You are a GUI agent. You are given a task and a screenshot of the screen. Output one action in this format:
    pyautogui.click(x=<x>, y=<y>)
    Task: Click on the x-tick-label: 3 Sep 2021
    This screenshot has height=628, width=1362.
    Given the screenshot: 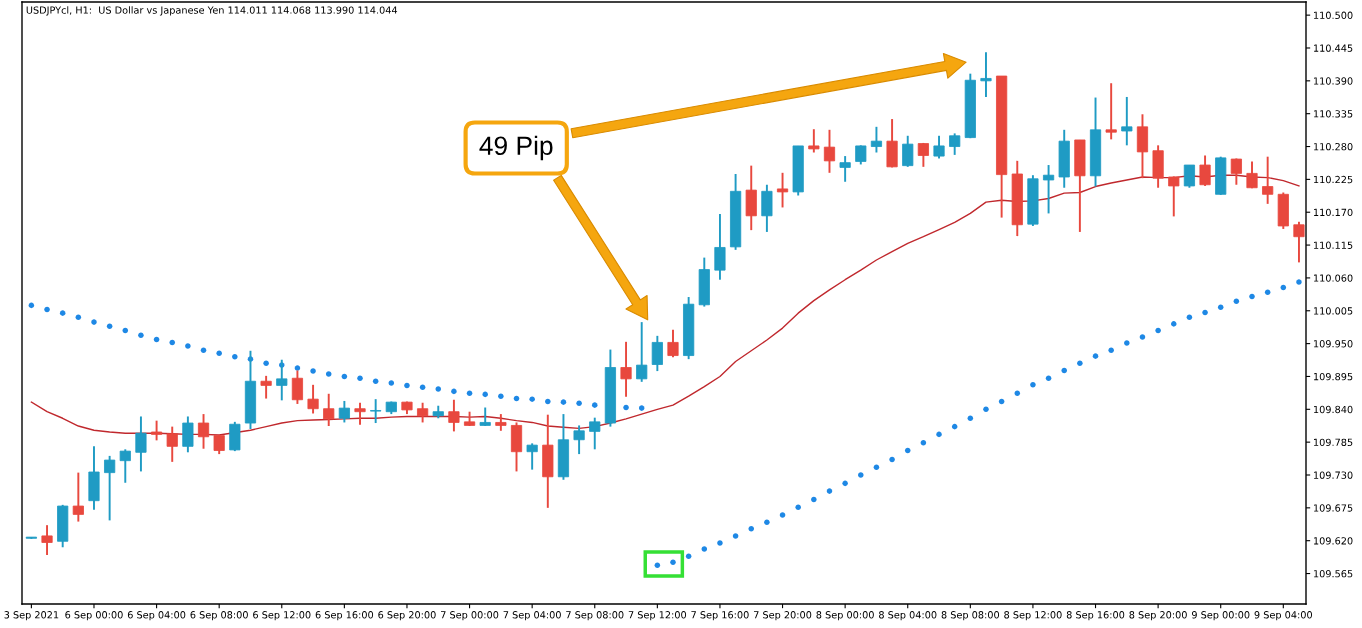 What is the action you would take?
    pyautogui.click(x=31, y=616)
    